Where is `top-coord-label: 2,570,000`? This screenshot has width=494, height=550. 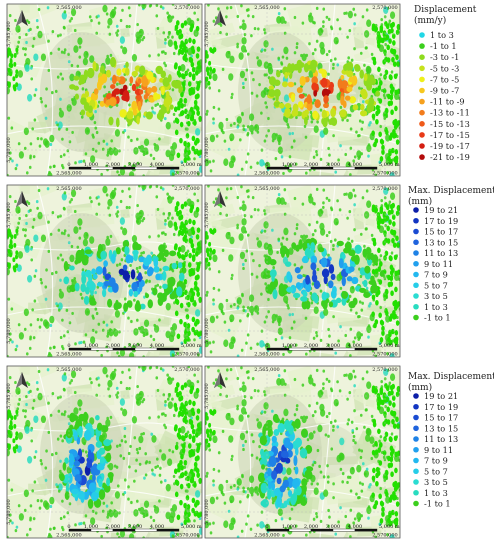 top-coord-label: 2,570,000 is located at coordinates (384, 189).